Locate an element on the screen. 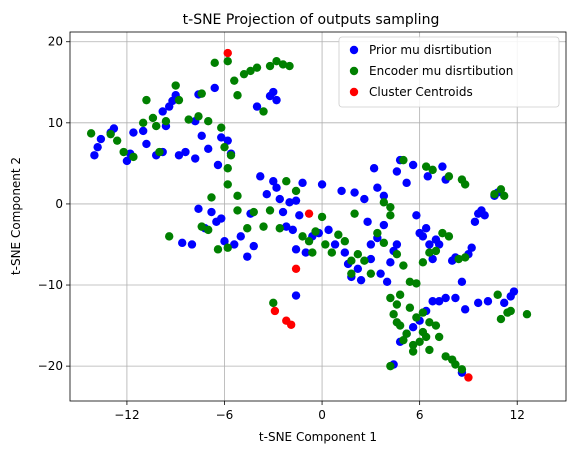 The image size is (574, 455). legend-box is located at coordinates (449, 72).